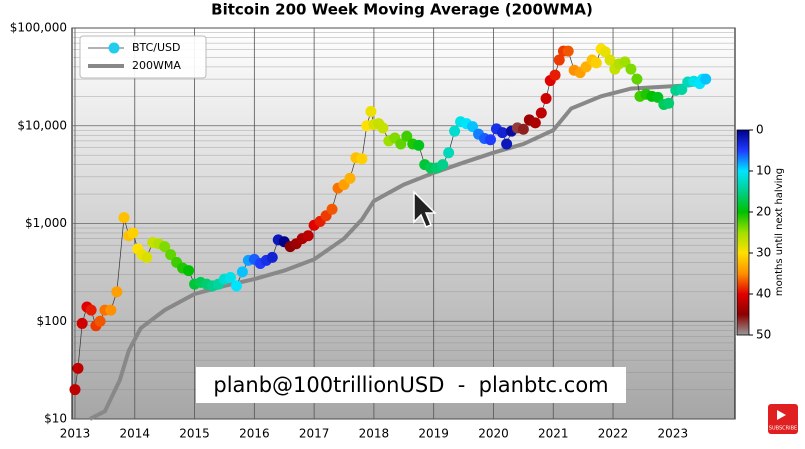  I want to click on cursor, so click(425, 209).